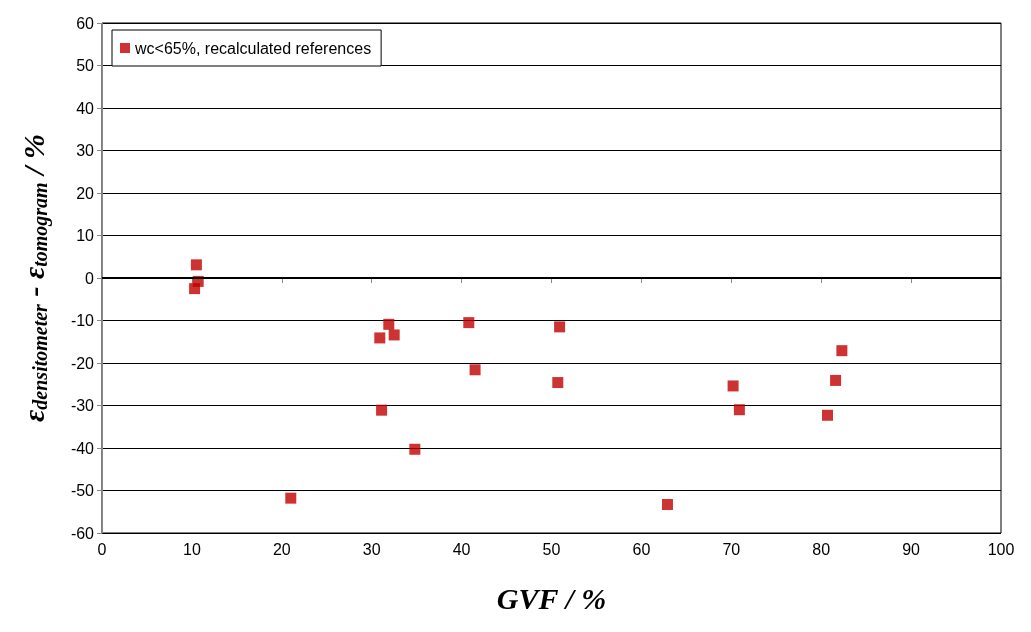  Describe the element at coordinates (82, 405) in the screenshot. I see `y-tick-label: -30` at that location.